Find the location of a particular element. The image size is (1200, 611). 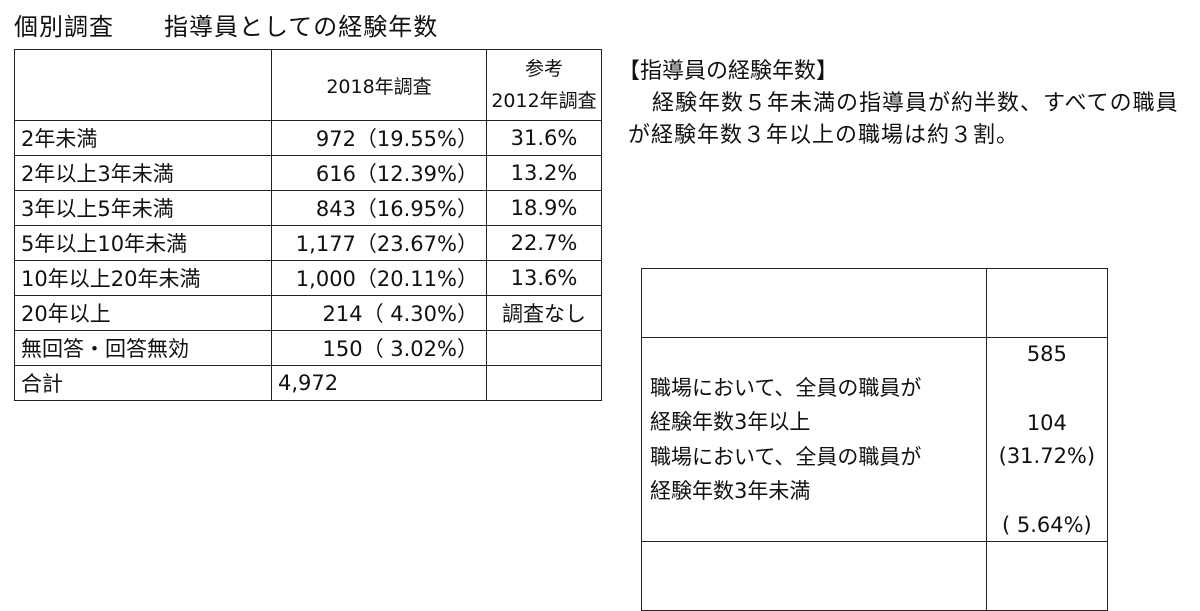

row-label: 無回答・回答無効 is located at coordinates (143, 348).